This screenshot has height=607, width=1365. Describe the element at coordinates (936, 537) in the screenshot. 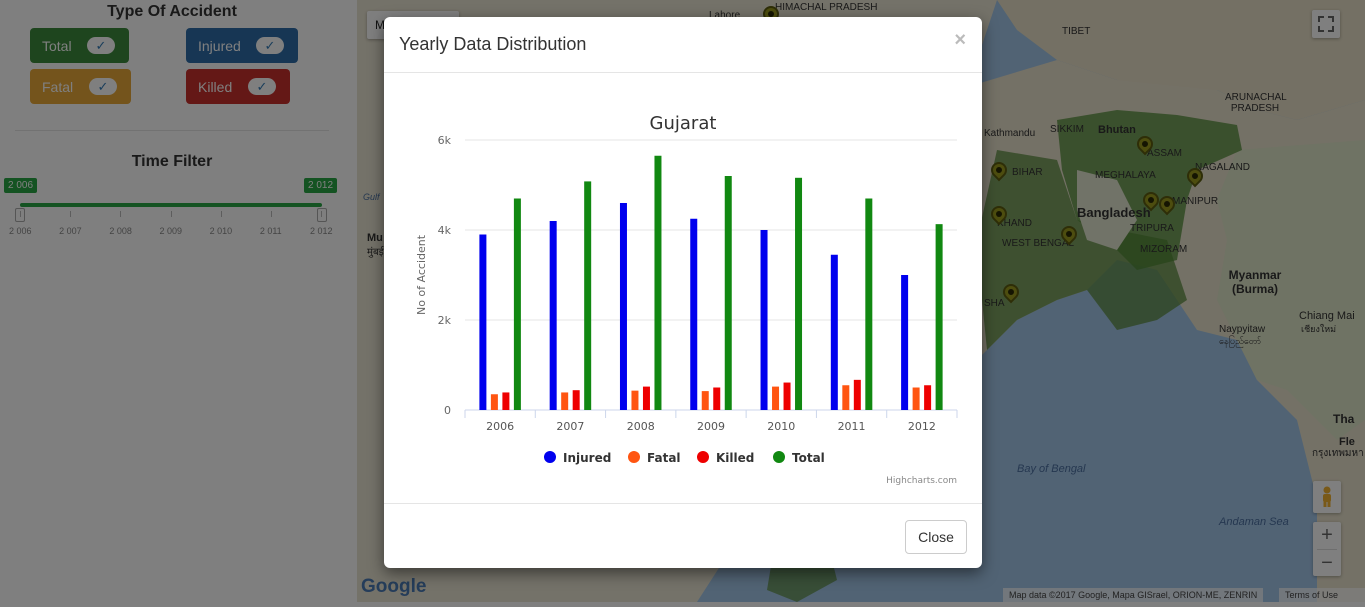

I see `close-button: Close` at that location.